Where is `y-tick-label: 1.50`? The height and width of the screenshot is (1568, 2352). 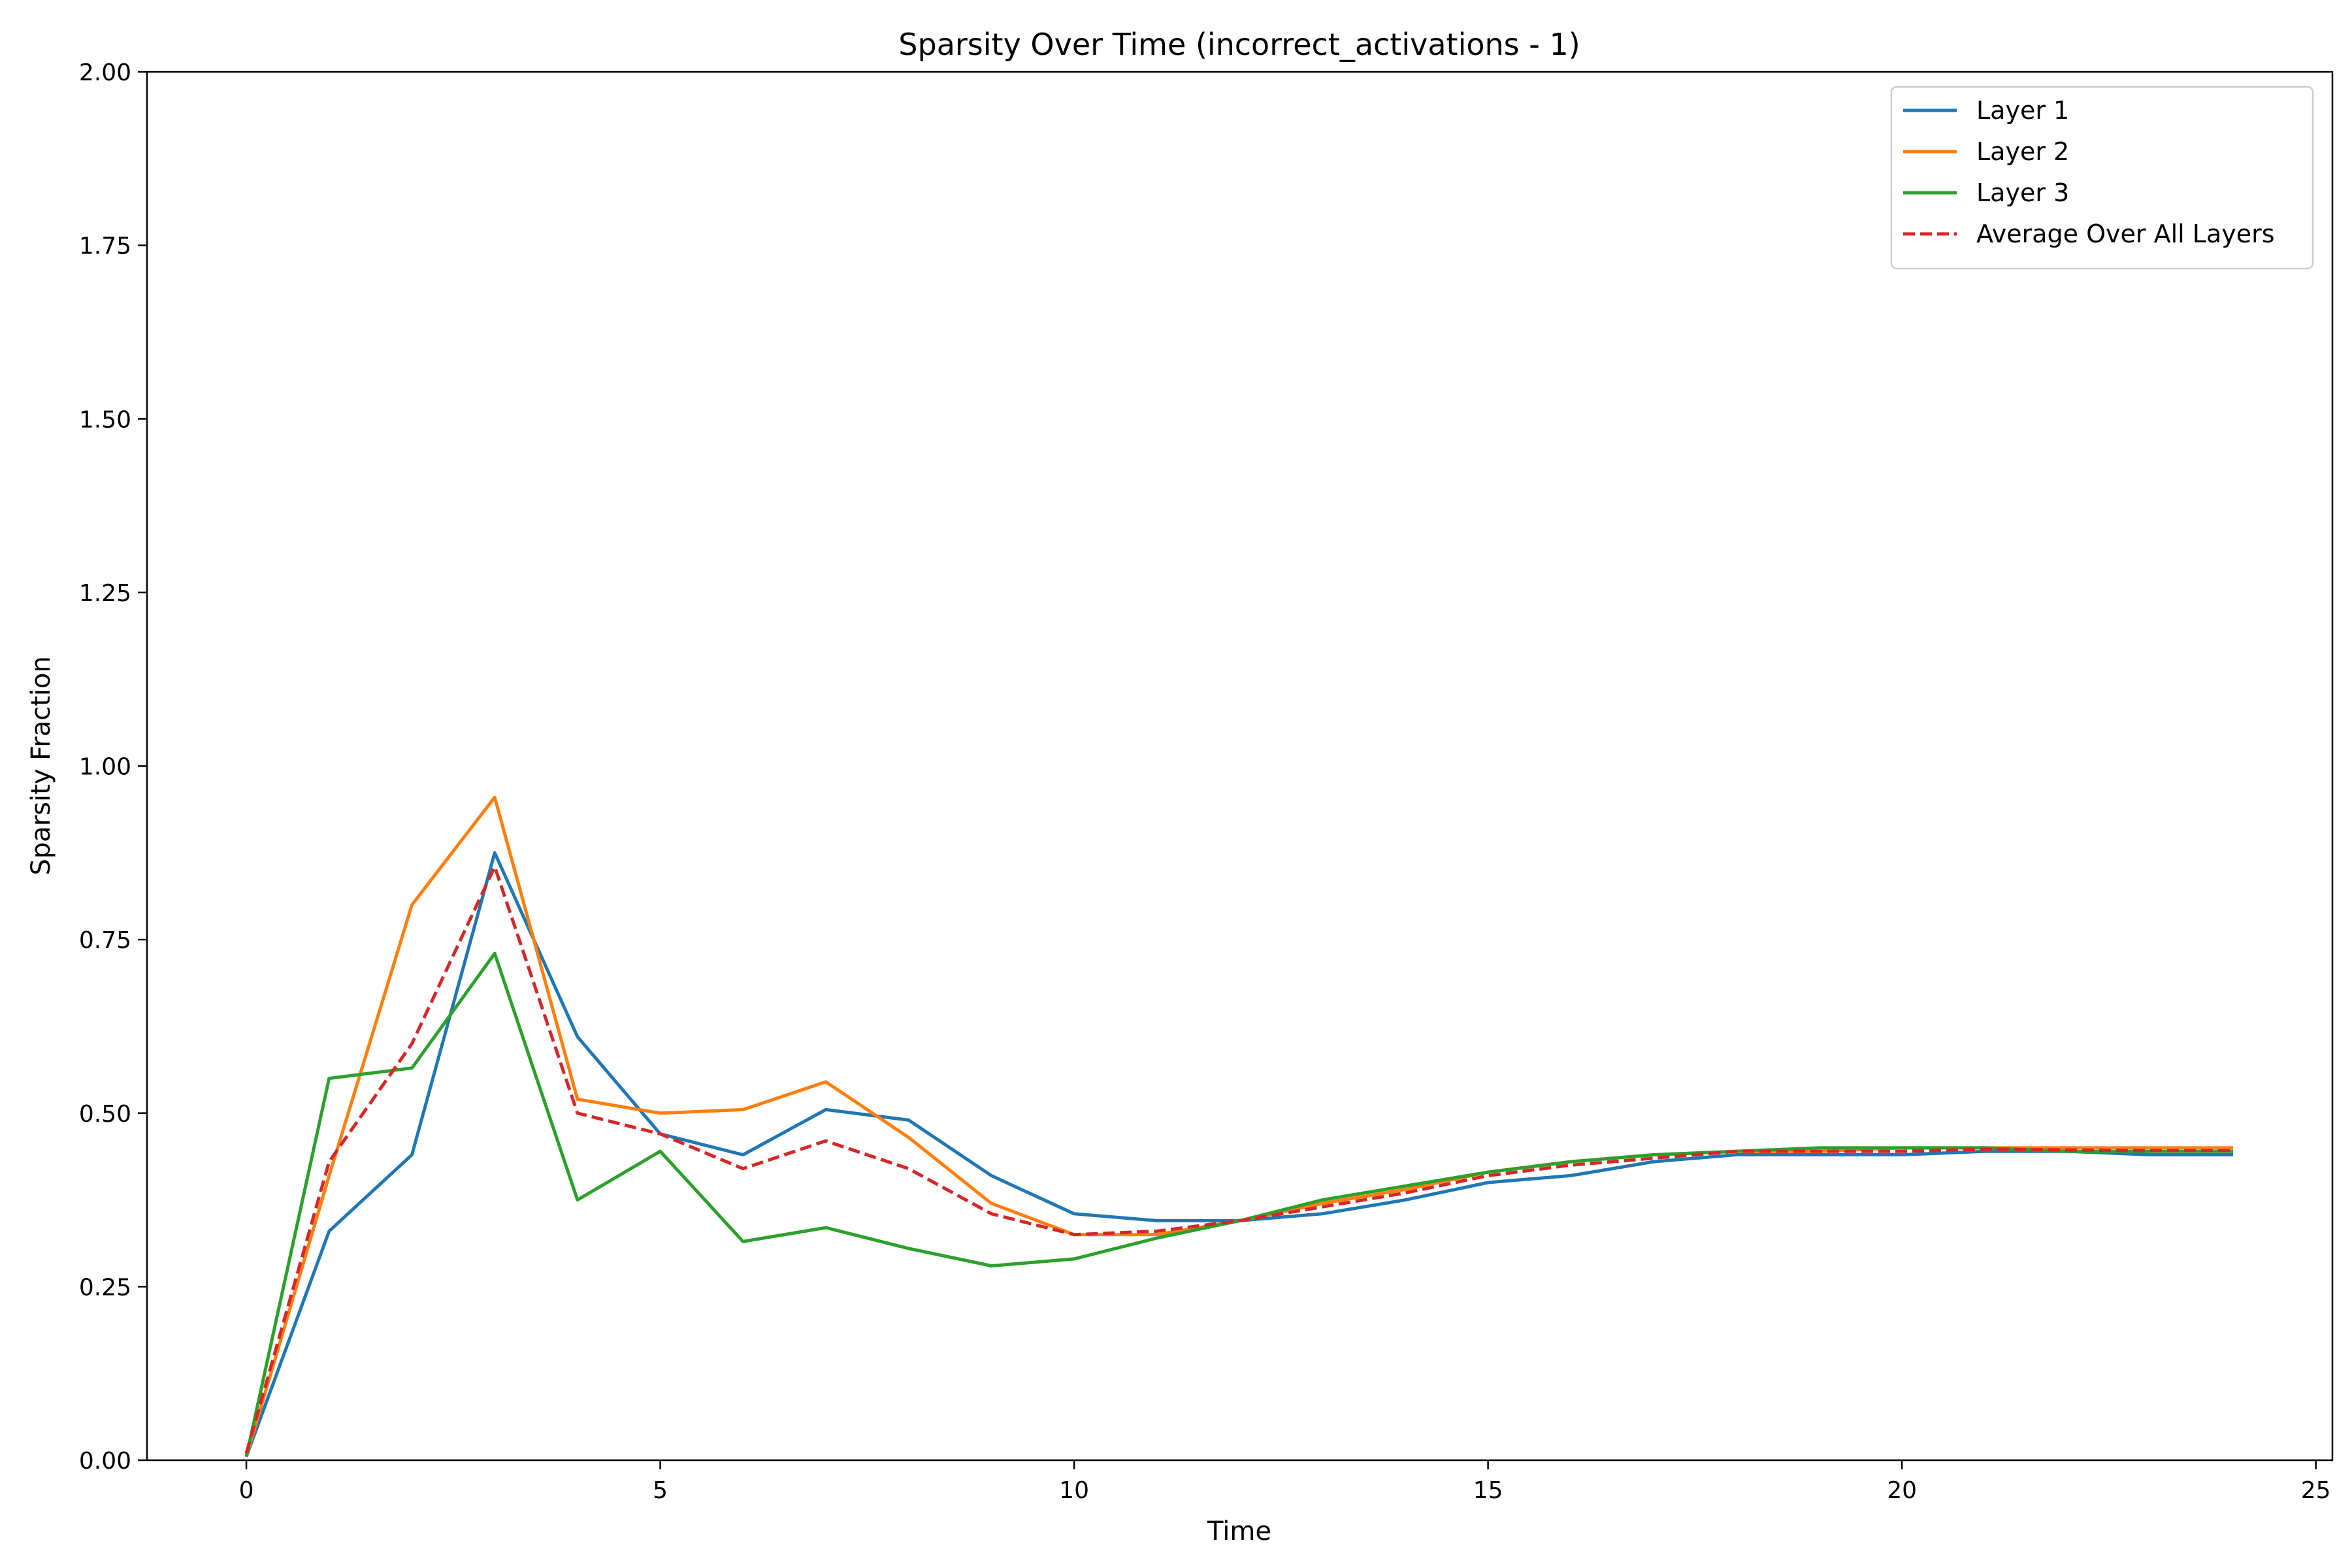
y-tick-label: 1.50 is located at coordinates (105, 419).